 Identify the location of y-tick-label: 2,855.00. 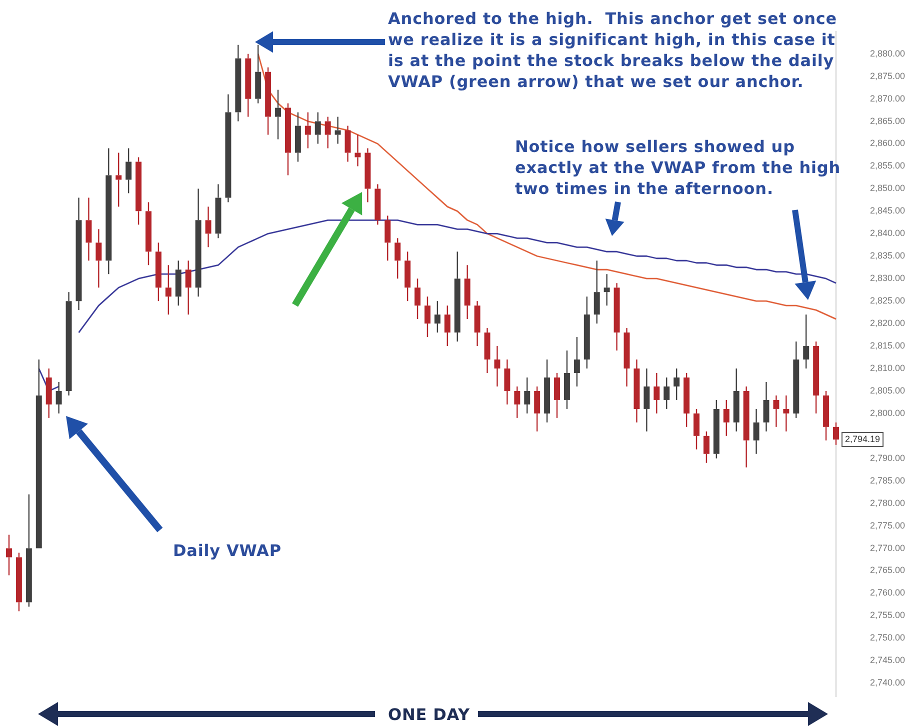
(888, 165).